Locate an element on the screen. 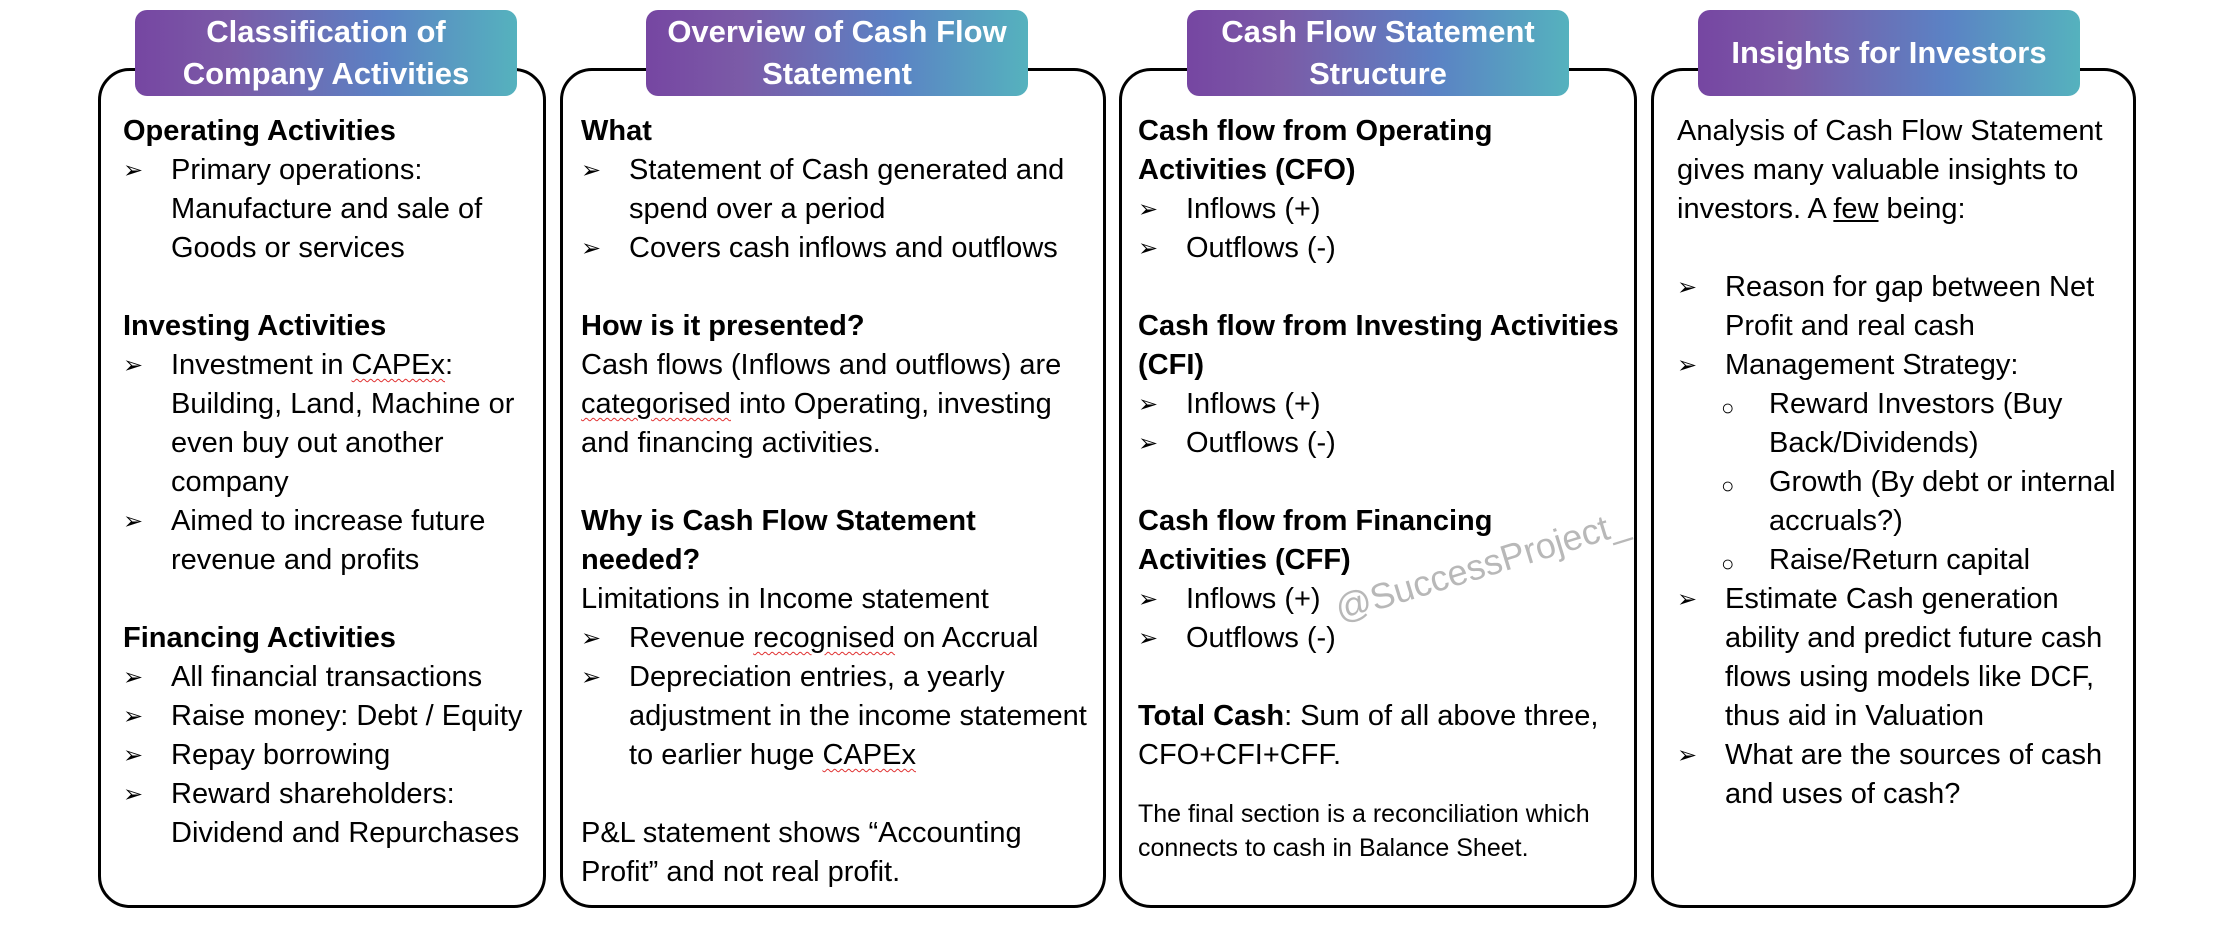  header-cash-flow-overview: Overview of Cash Flow Statement is located at coordinates (837, 53).